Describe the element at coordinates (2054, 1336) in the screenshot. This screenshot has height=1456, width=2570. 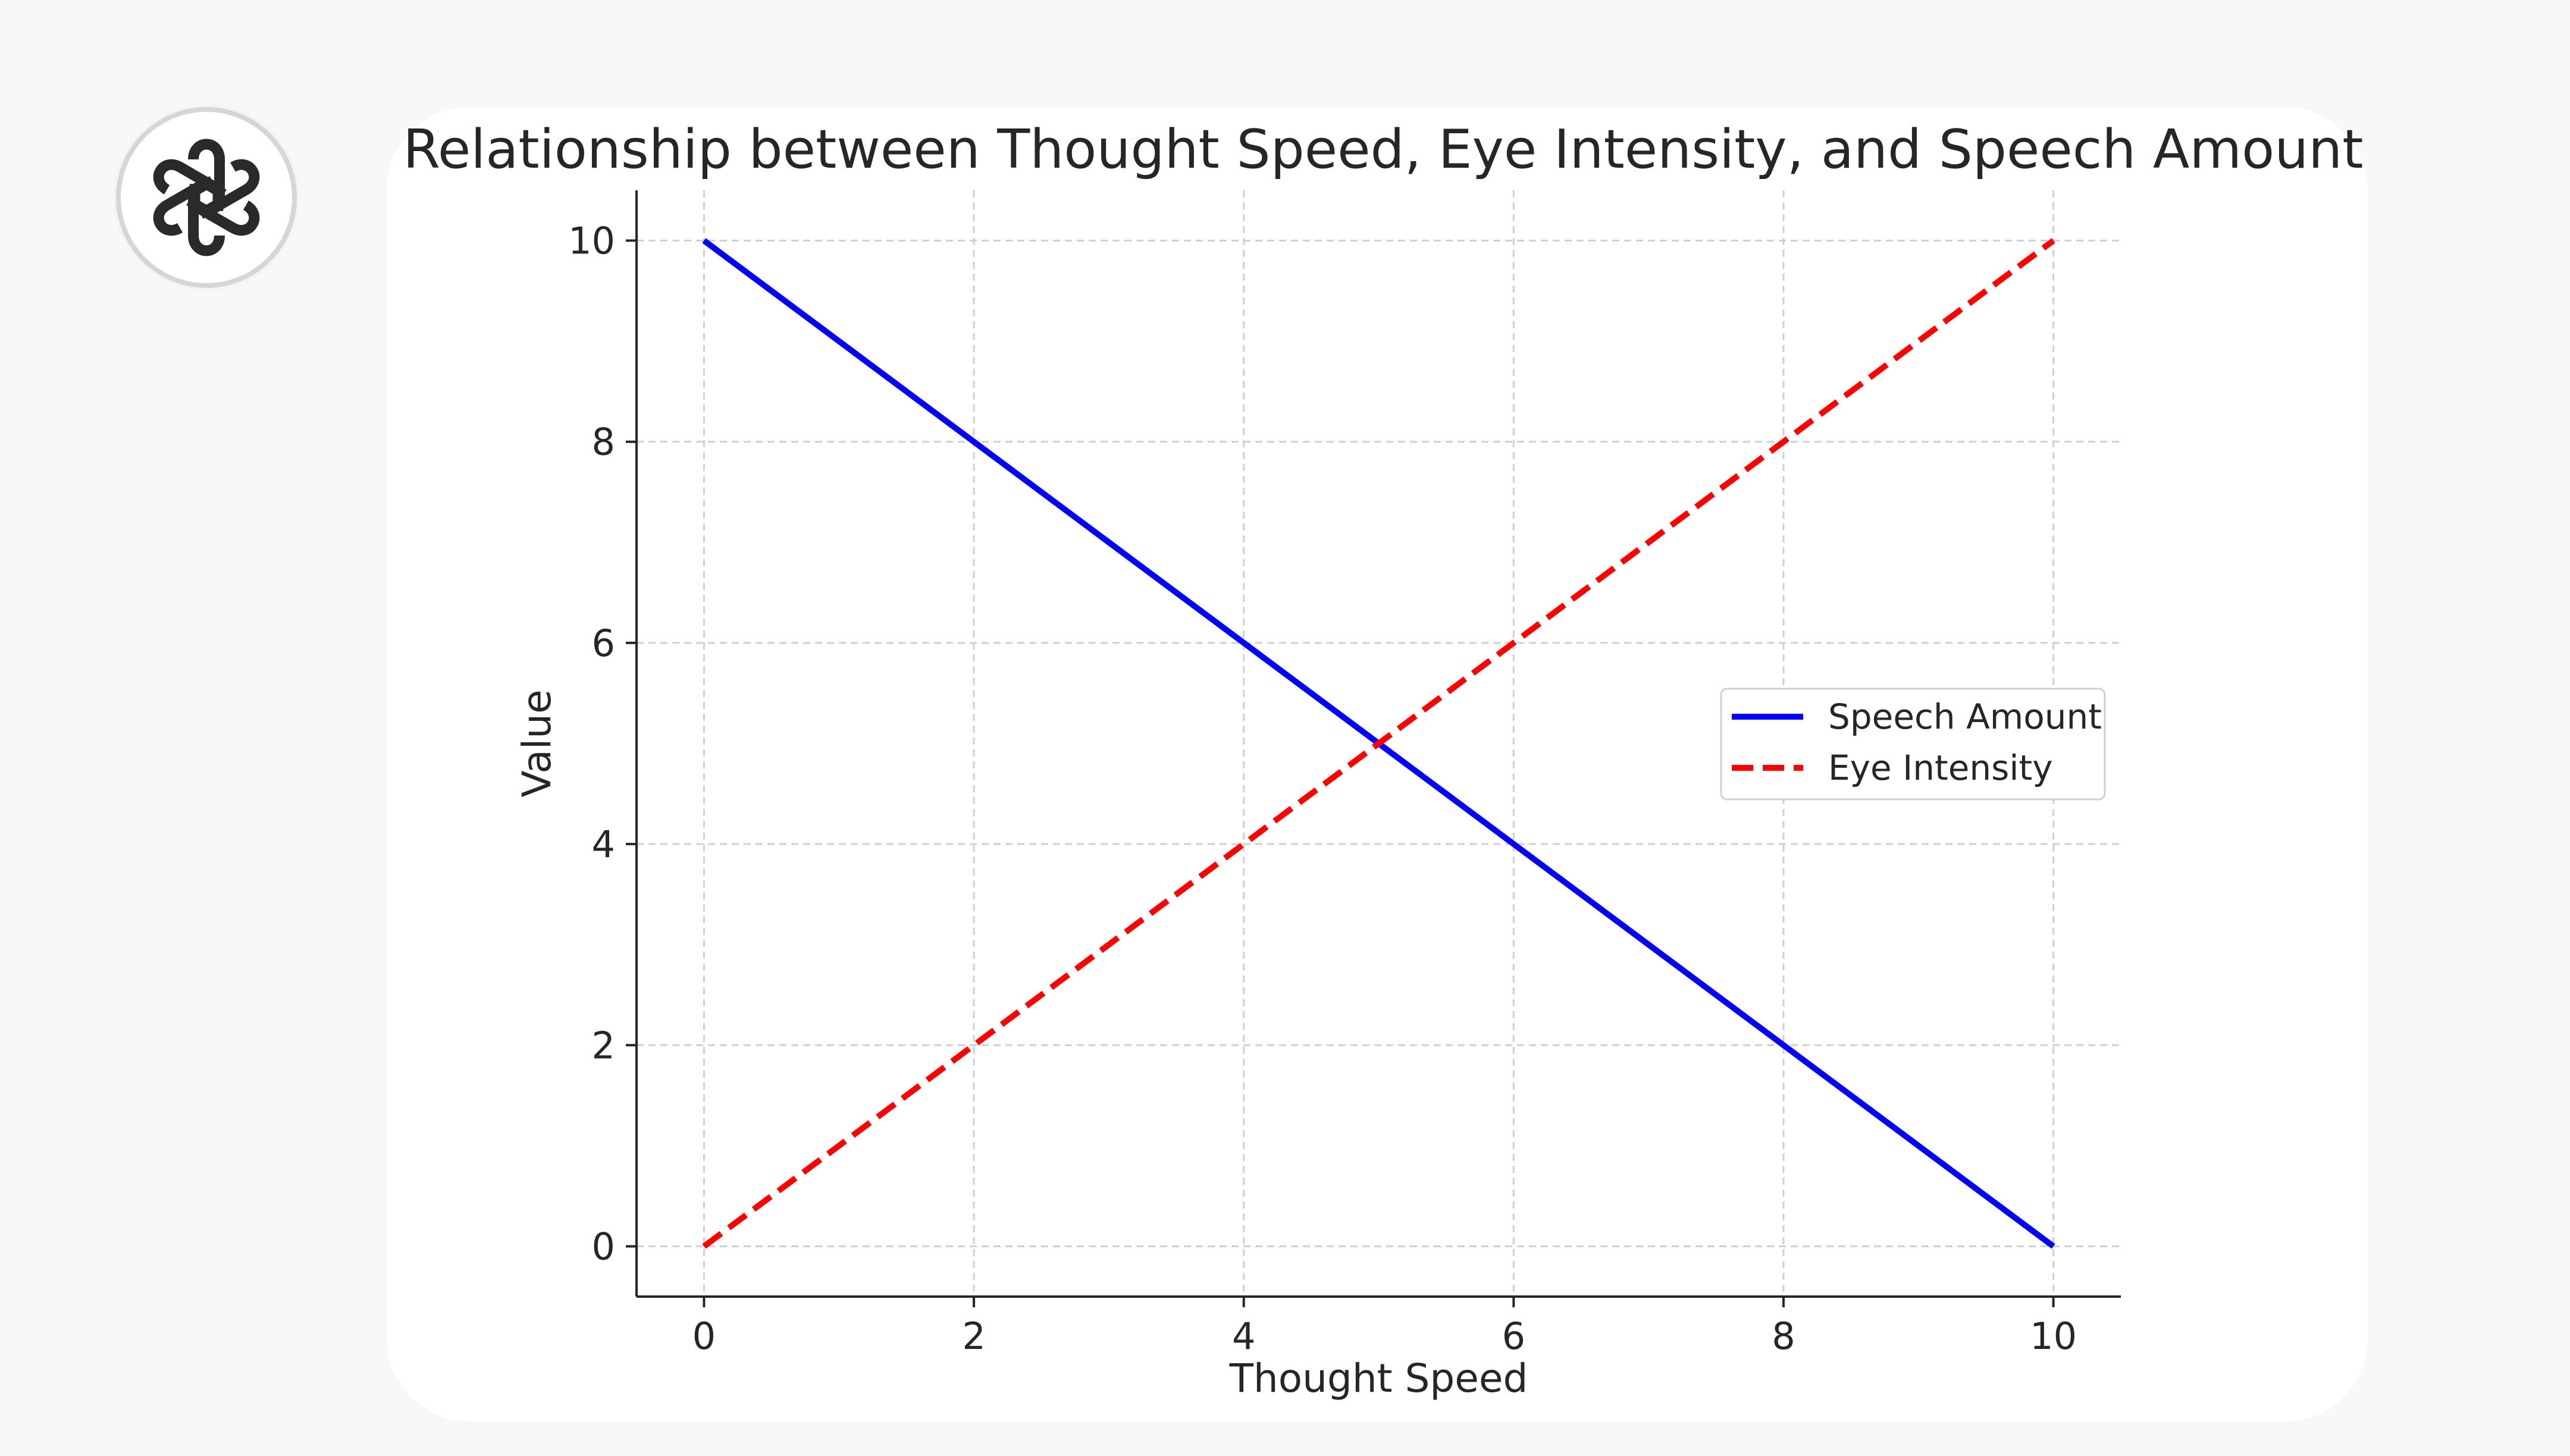
I see `x-tick-label: 10` at that location.